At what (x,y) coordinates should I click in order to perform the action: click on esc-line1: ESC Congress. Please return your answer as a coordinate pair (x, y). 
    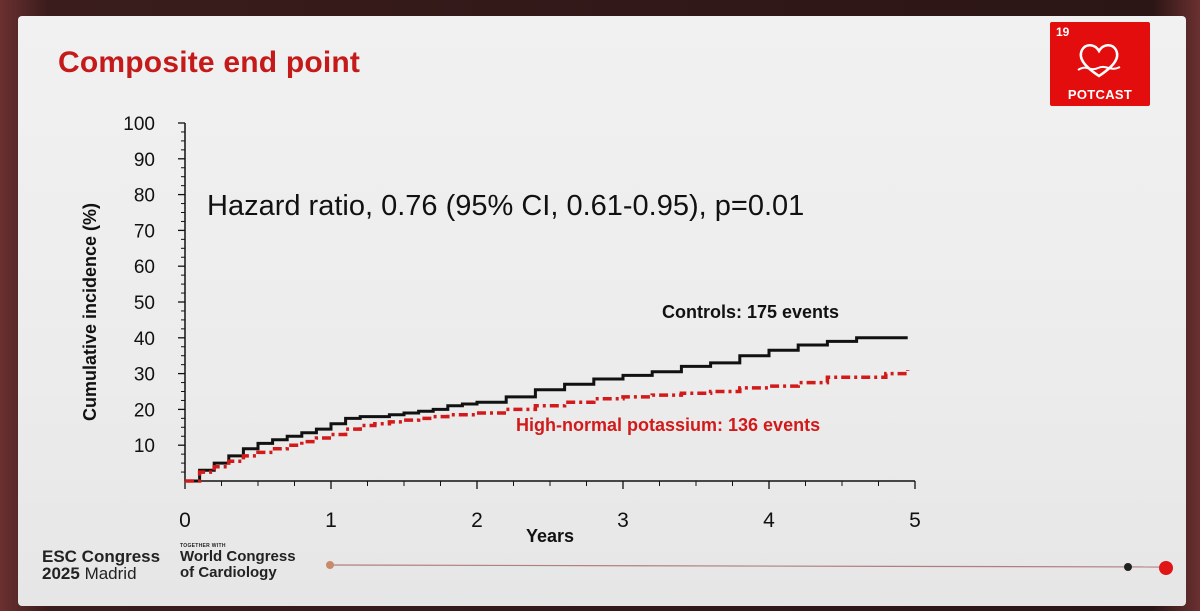
    Looking at the image, I should click on (101, 556).